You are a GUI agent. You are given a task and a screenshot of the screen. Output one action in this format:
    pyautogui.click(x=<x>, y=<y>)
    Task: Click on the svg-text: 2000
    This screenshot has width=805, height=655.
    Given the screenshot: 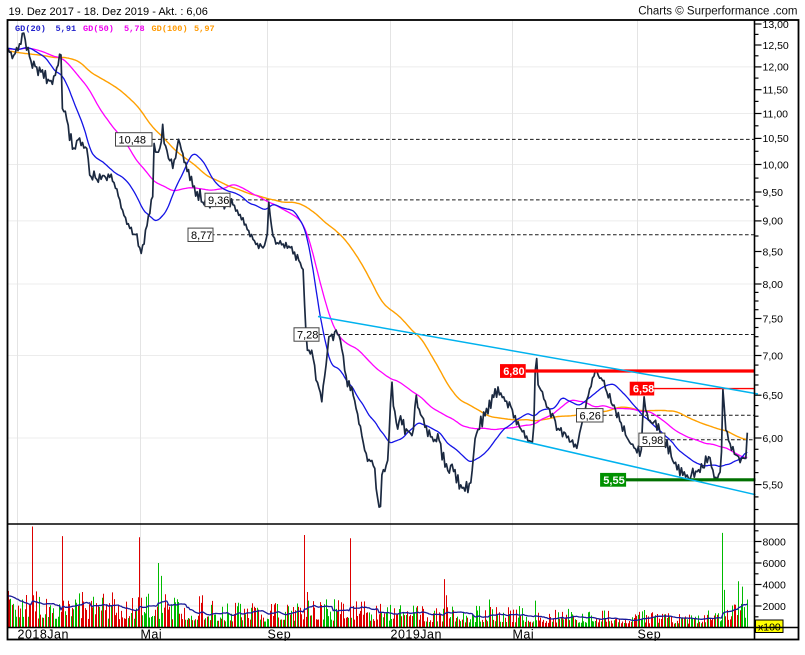 What is the action you would take?
    pyautogui.click(x=775, y=607)
    